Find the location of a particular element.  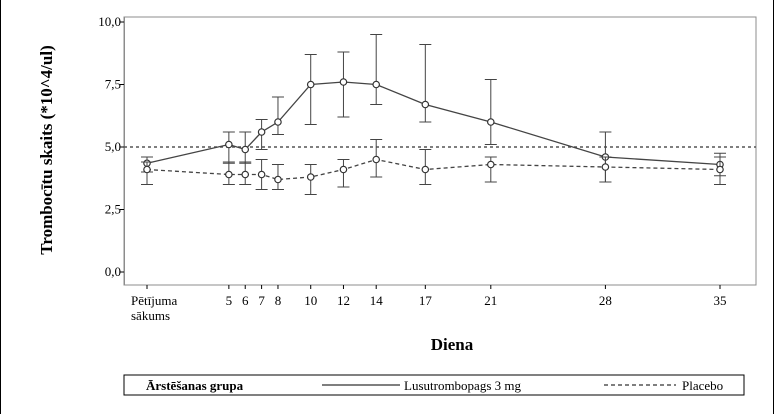

y-tick-label: 0,0 is located at coordinates (113, 271).